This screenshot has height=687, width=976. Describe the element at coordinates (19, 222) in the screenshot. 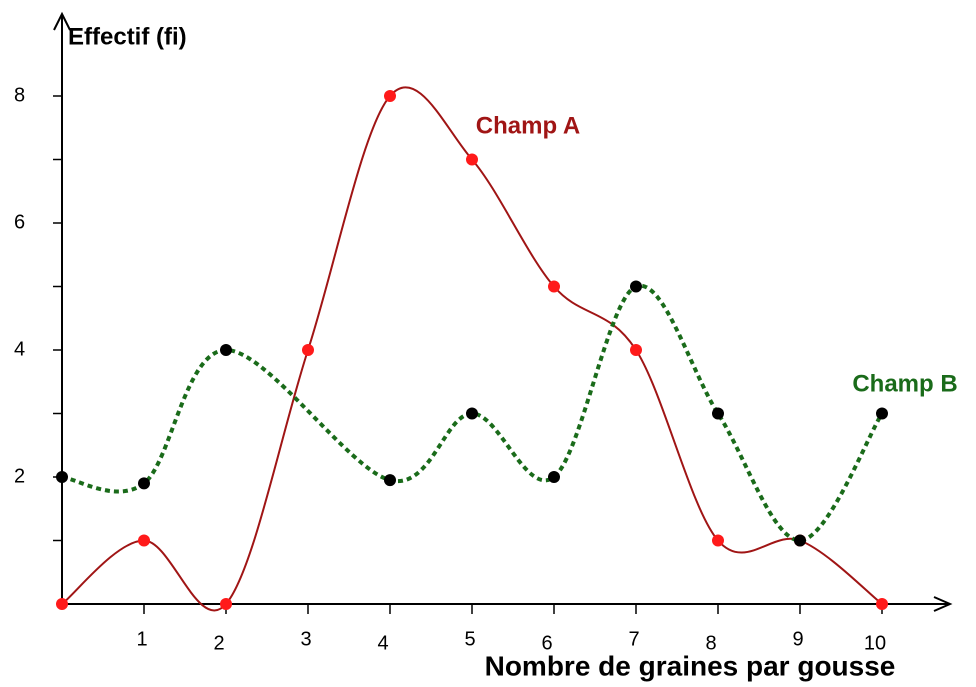

I see `y-tick-label: 6` at that location.